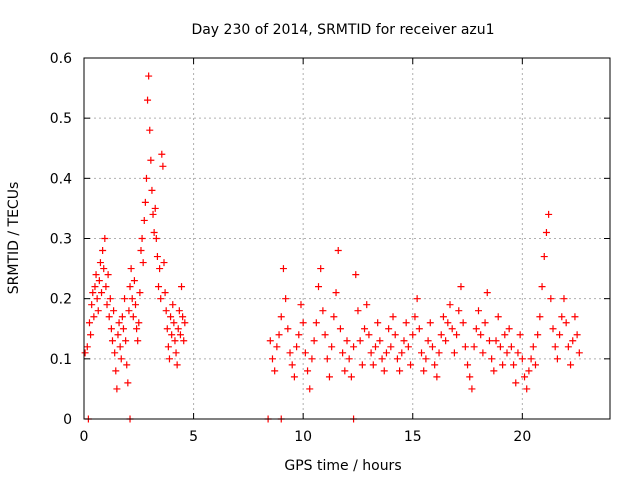  What do you see at coordinates (61, 179) in the screenshot?
I see `y-tick-label: 0.4` at bounding box center [61, 179].